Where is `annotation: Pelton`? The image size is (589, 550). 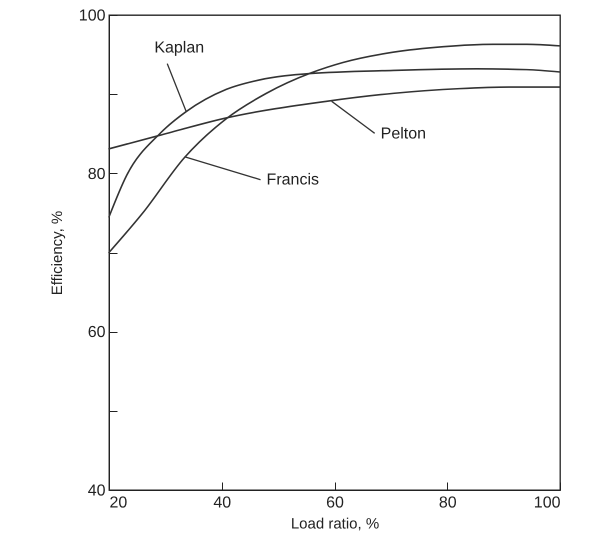
annotation: Pelton is located at coordinates (403, 133).